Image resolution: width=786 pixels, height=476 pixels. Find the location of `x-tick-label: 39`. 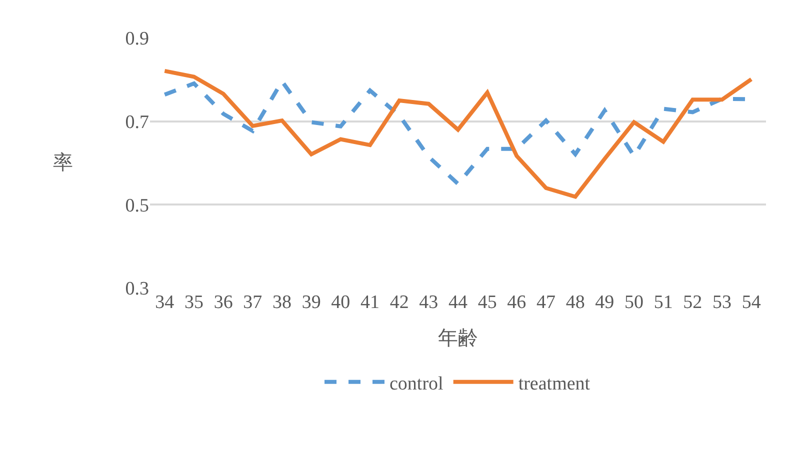

x-tick-label: 39 is located at coordinates (311, 302).